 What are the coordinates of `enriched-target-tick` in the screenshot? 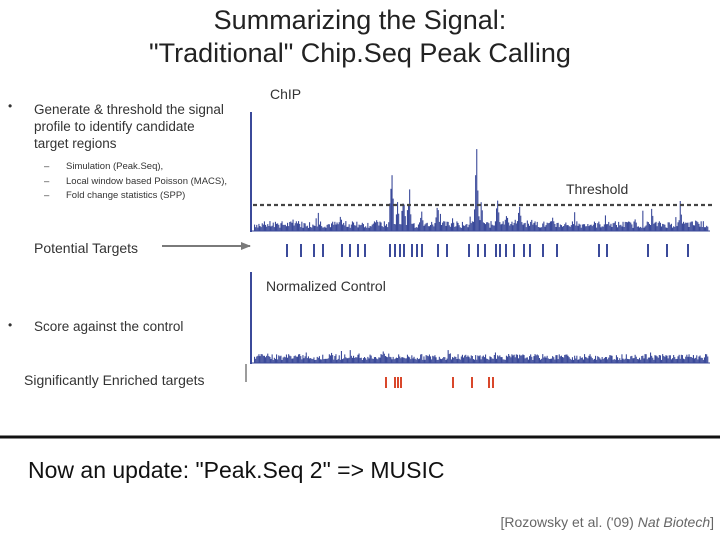 It's located at (395, 382).